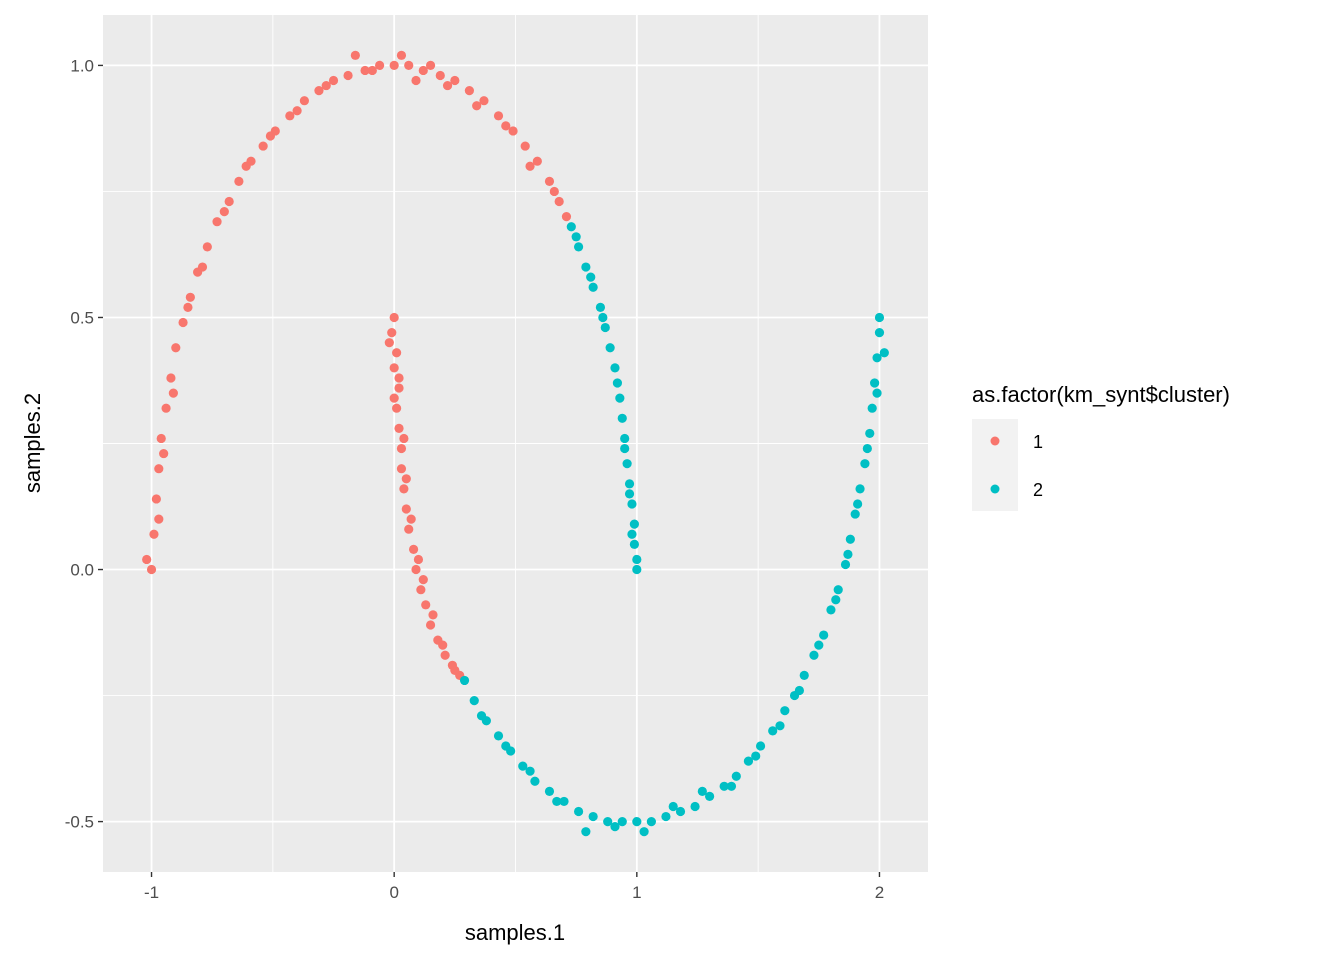  I want to click on legend: as.factor(km_synt$cluster) 1 2, so click(1101, 446).